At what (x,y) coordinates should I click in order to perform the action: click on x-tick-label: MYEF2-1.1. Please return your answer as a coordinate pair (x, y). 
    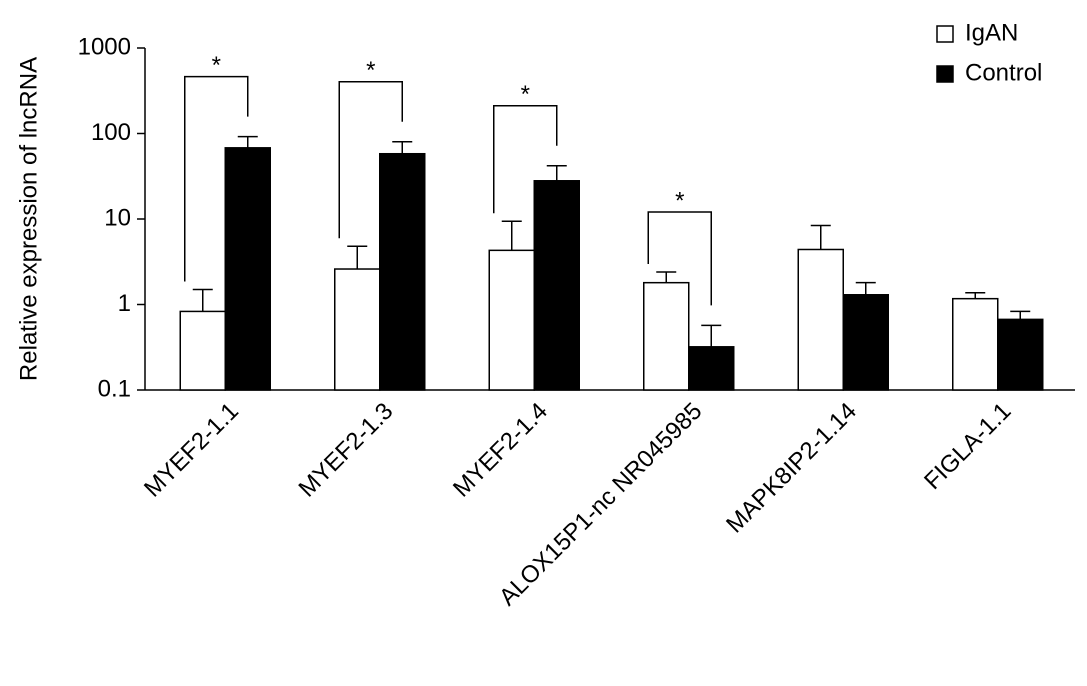
    Looking at the image, I should click on (191, 450).